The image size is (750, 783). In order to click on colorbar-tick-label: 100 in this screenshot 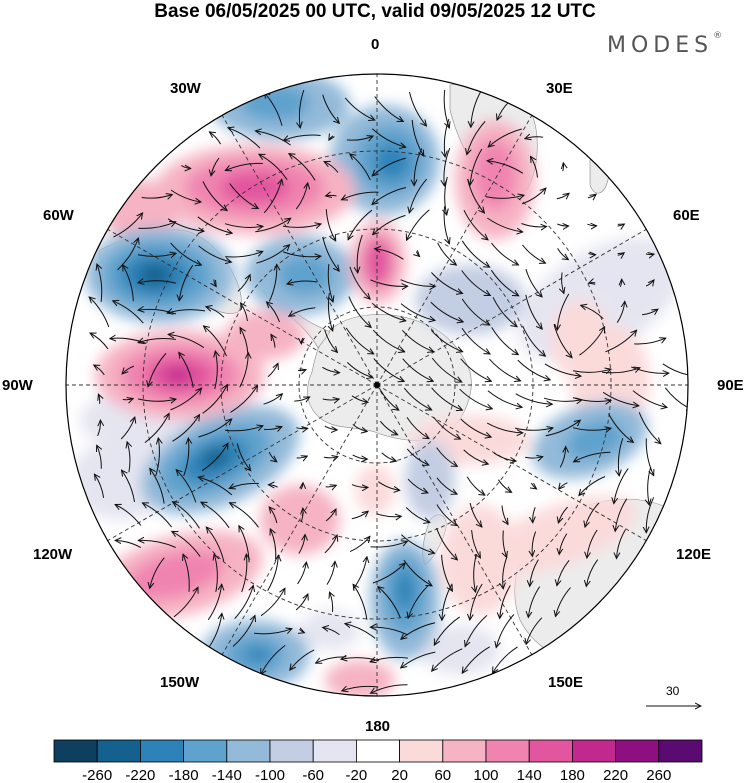, I will do `click(485, 775)`.